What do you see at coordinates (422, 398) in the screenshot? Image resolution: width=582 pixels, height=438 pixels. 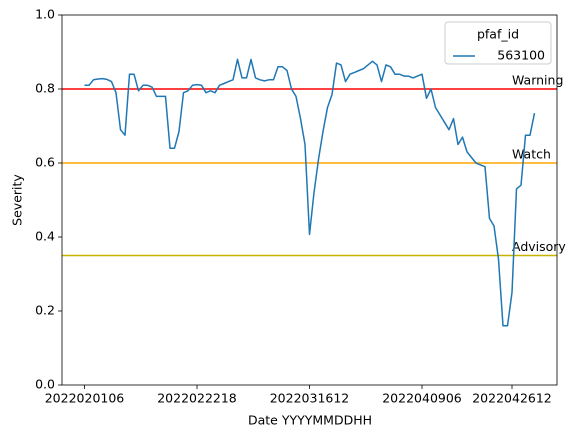 I see `x-tick-label: 2022040906` at bounding box center [422, 398].